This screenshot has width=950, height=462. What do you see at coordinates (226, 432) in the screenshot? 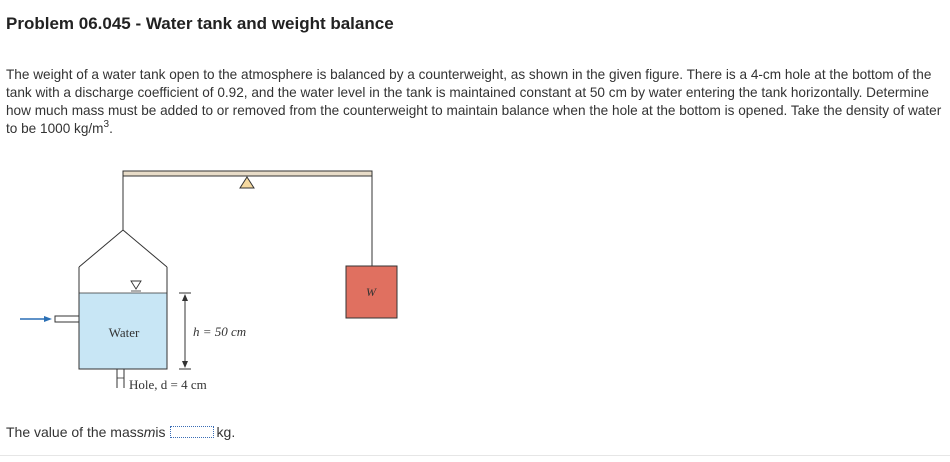
I see `answer-unit: kg.` at bounding box center [226, 432].